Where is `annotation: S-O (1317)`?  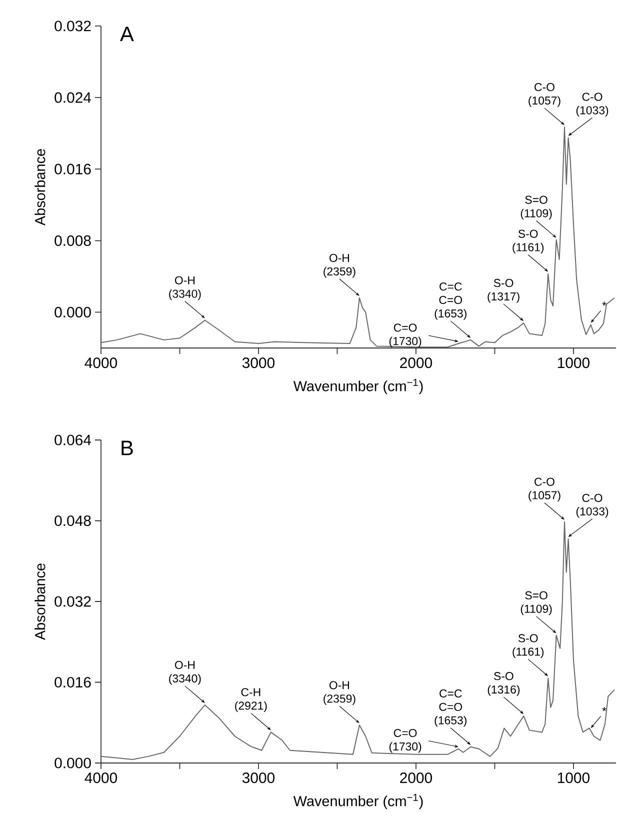
annotation: S-O (1317) is located at coordinates (504, 290).